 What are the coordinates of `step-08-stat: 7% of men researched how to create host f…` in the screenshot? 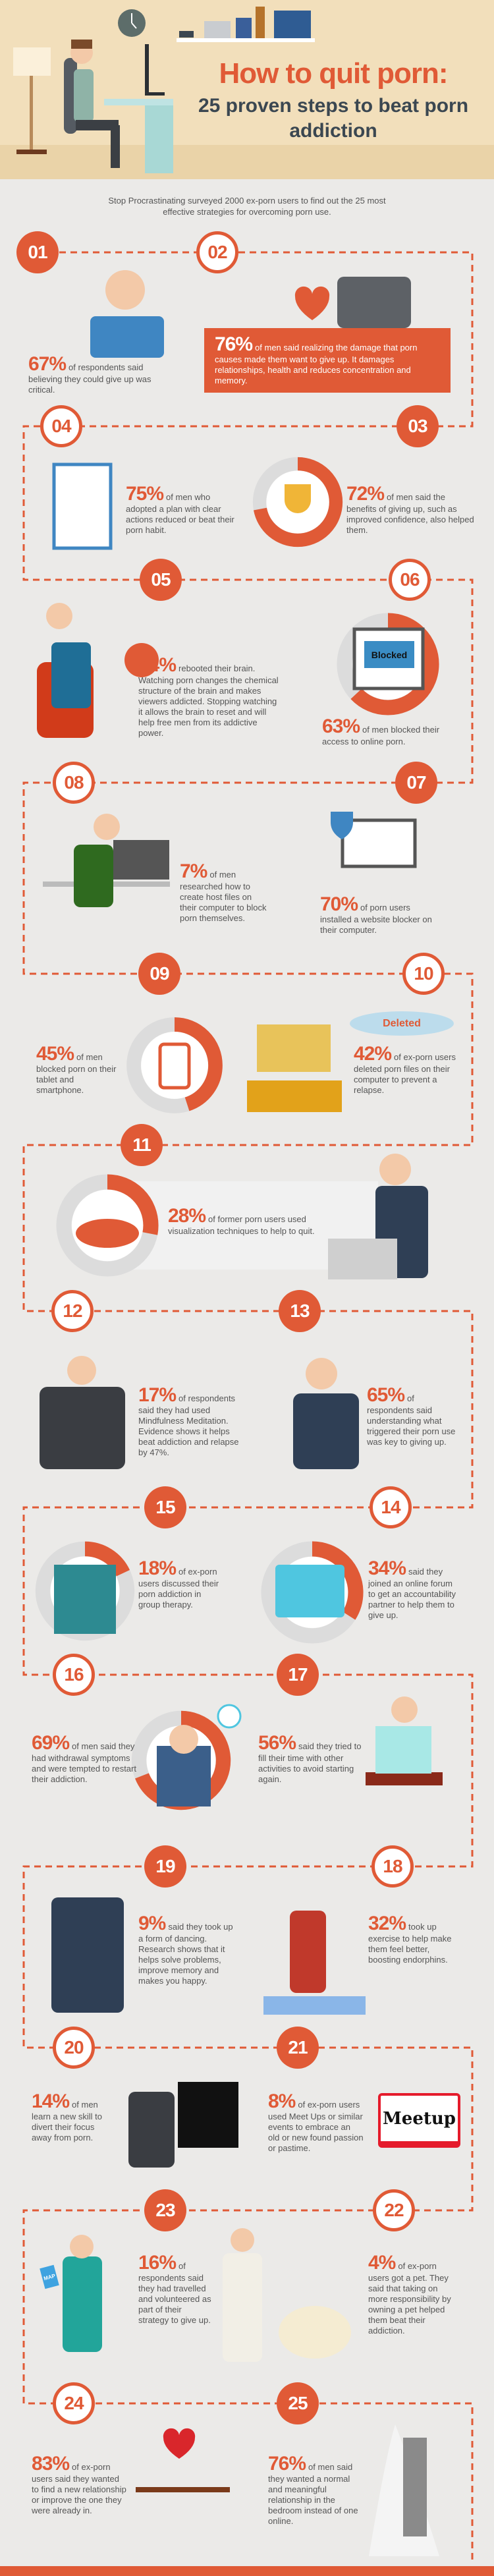 It's located at (223, 893).